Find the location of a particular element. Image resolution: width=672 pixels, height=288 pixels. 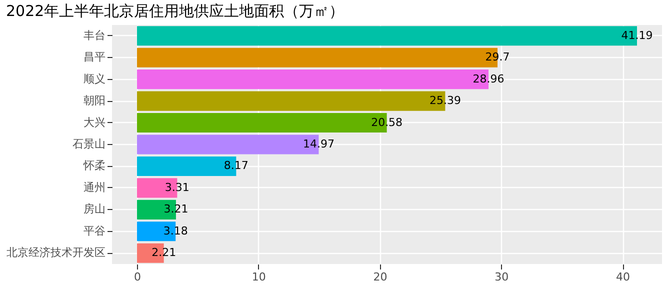

x-tick-label: 20 is located at coordinates (380, 277).